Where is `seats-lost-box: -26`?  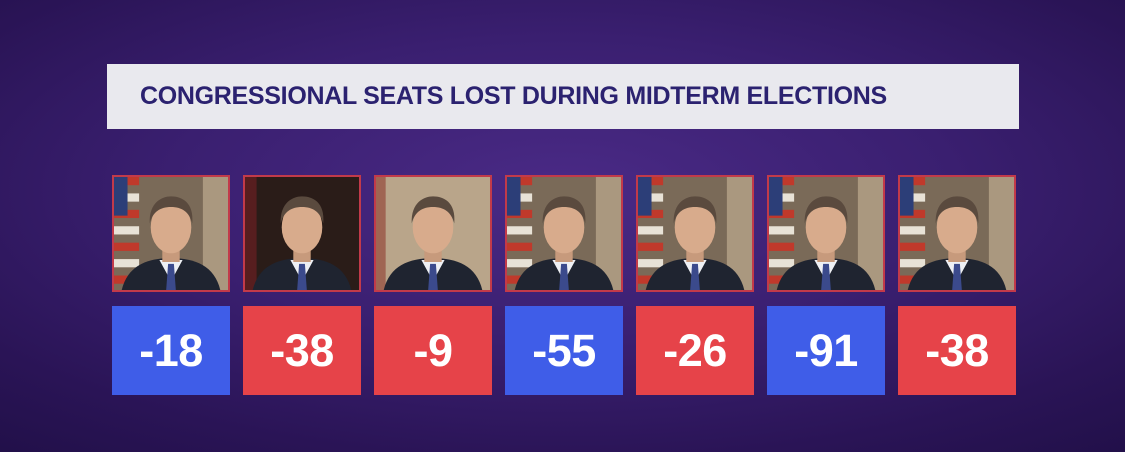 seats-lost-box: -26 is located at coordinates (695, 350).